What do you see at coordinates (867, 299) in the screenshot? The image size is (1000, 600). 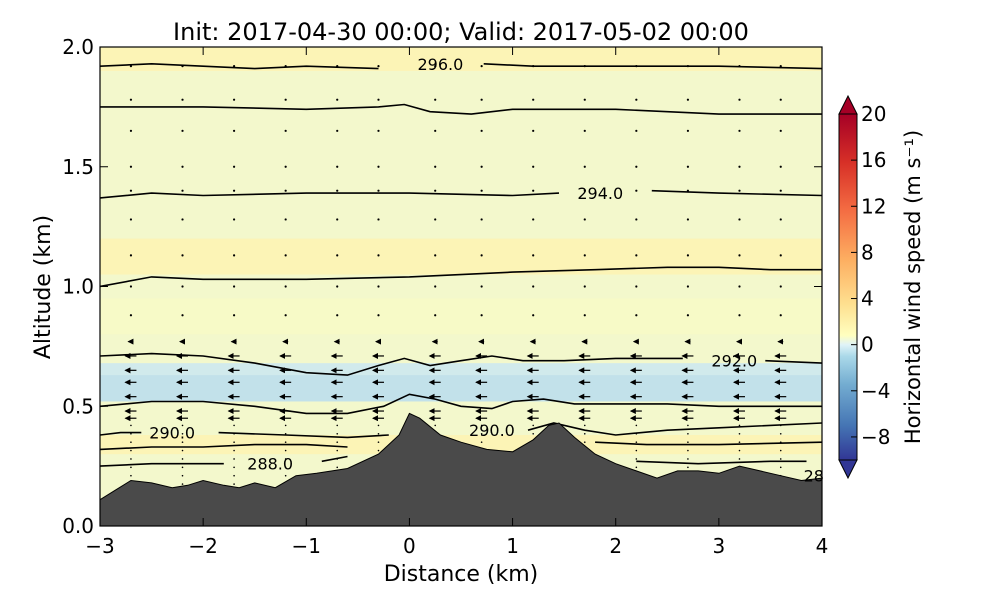 I see `colorbar-tick-label: 4` at bounding box center [867, 299].